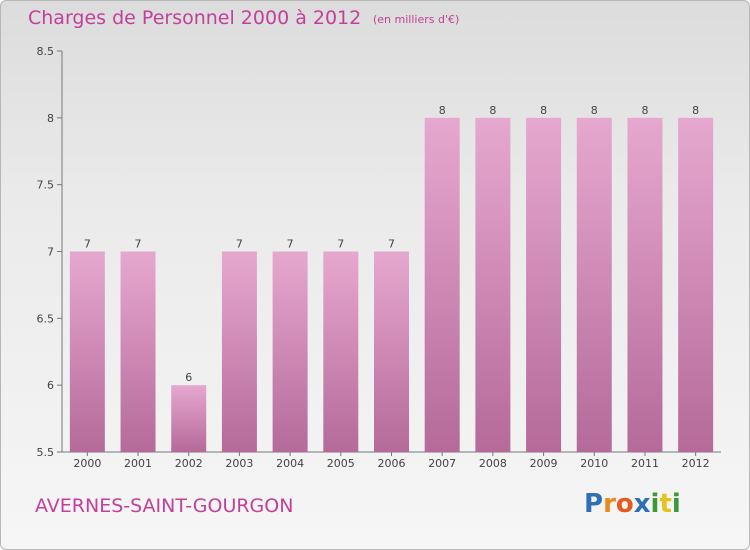 This screenshot has width=750, height=550. Describe the element at coordinates (46, 51) in the screenshot. I see `y-tick-label: 8.5` at that location.